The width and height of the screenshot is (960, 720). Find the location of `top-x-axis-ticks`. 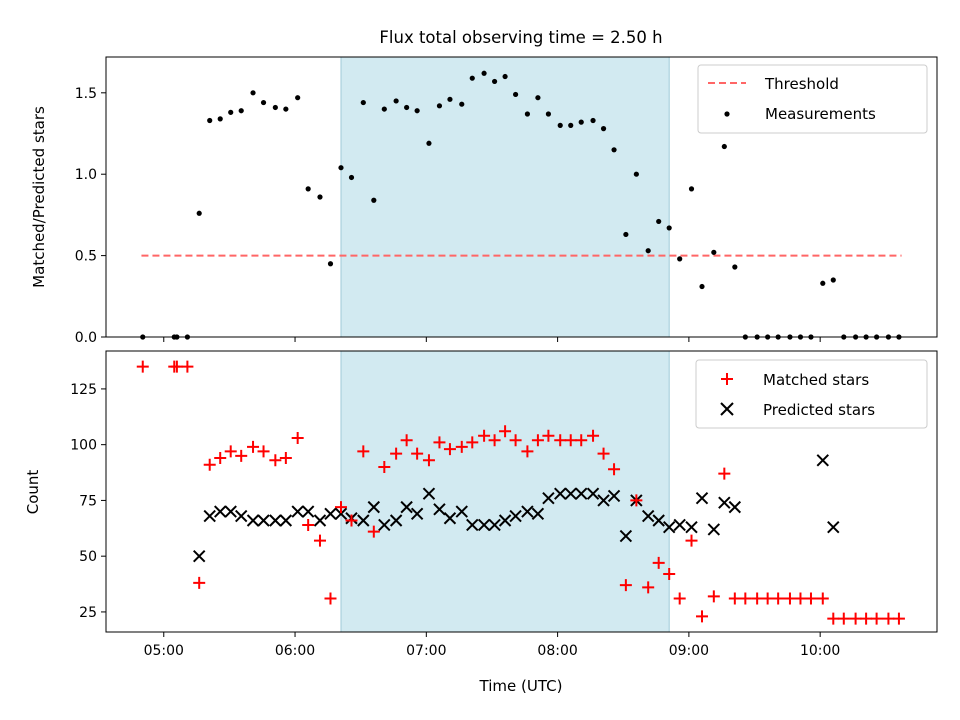

top-x-axis-ticks is located at coordinates (492, 339).